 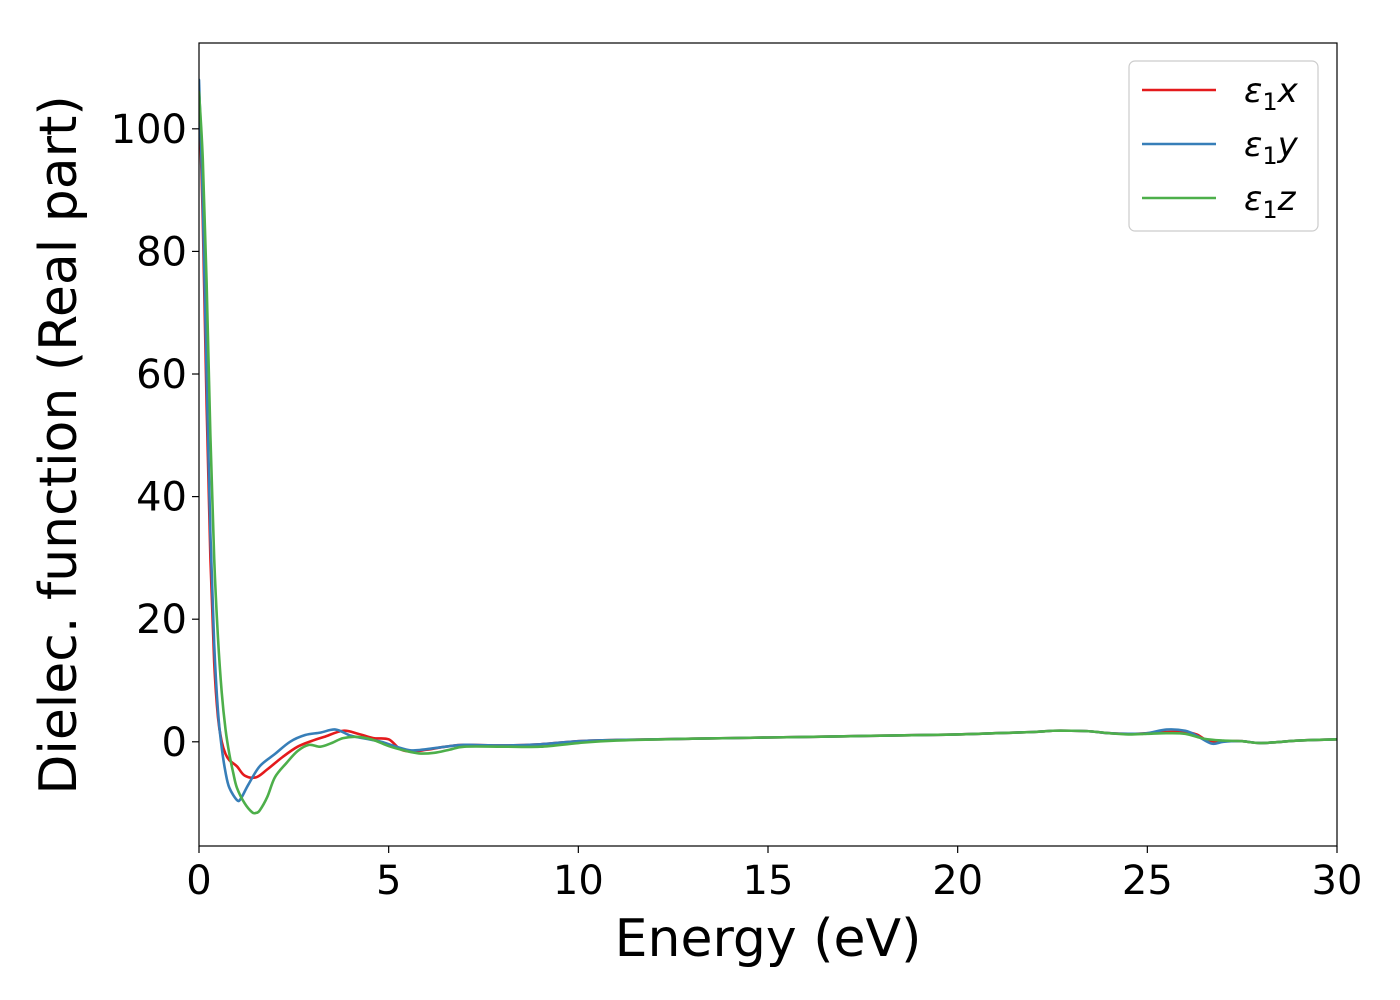 I want to click on x-axis: 0 5 10 15 20 25 30, so click(x=774, y=875).